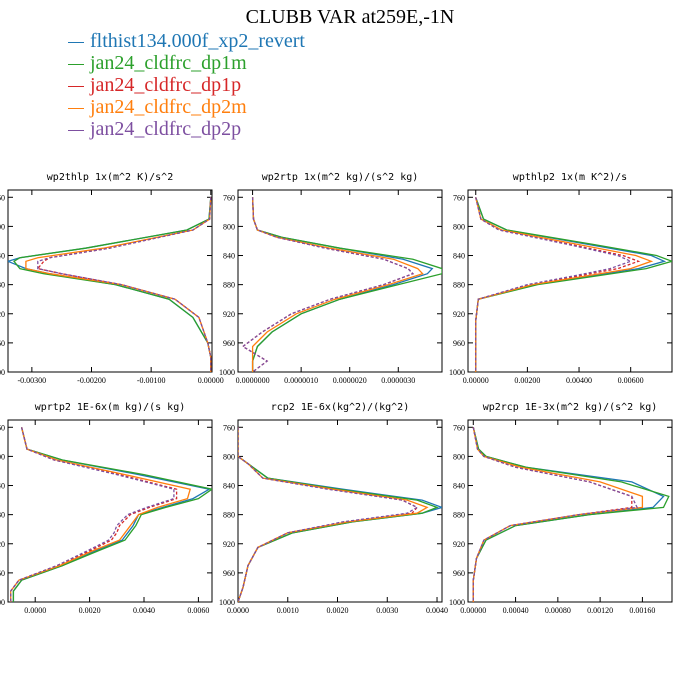 The width and height of the screenshot is (700, 700). What do you see at coordinates (35, 610) in the screenshot?
I see `x-tick-label: 0.0000` at bounding box center [35, 610].